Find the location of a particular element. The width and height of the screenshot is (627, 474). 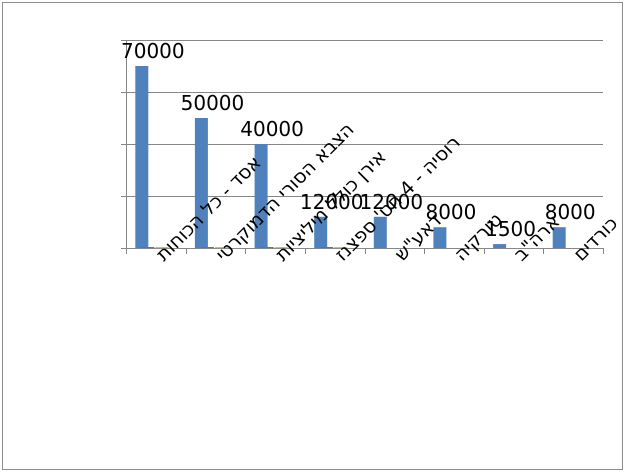

data-label-3: 12000 is located at coordinates (332, 202).